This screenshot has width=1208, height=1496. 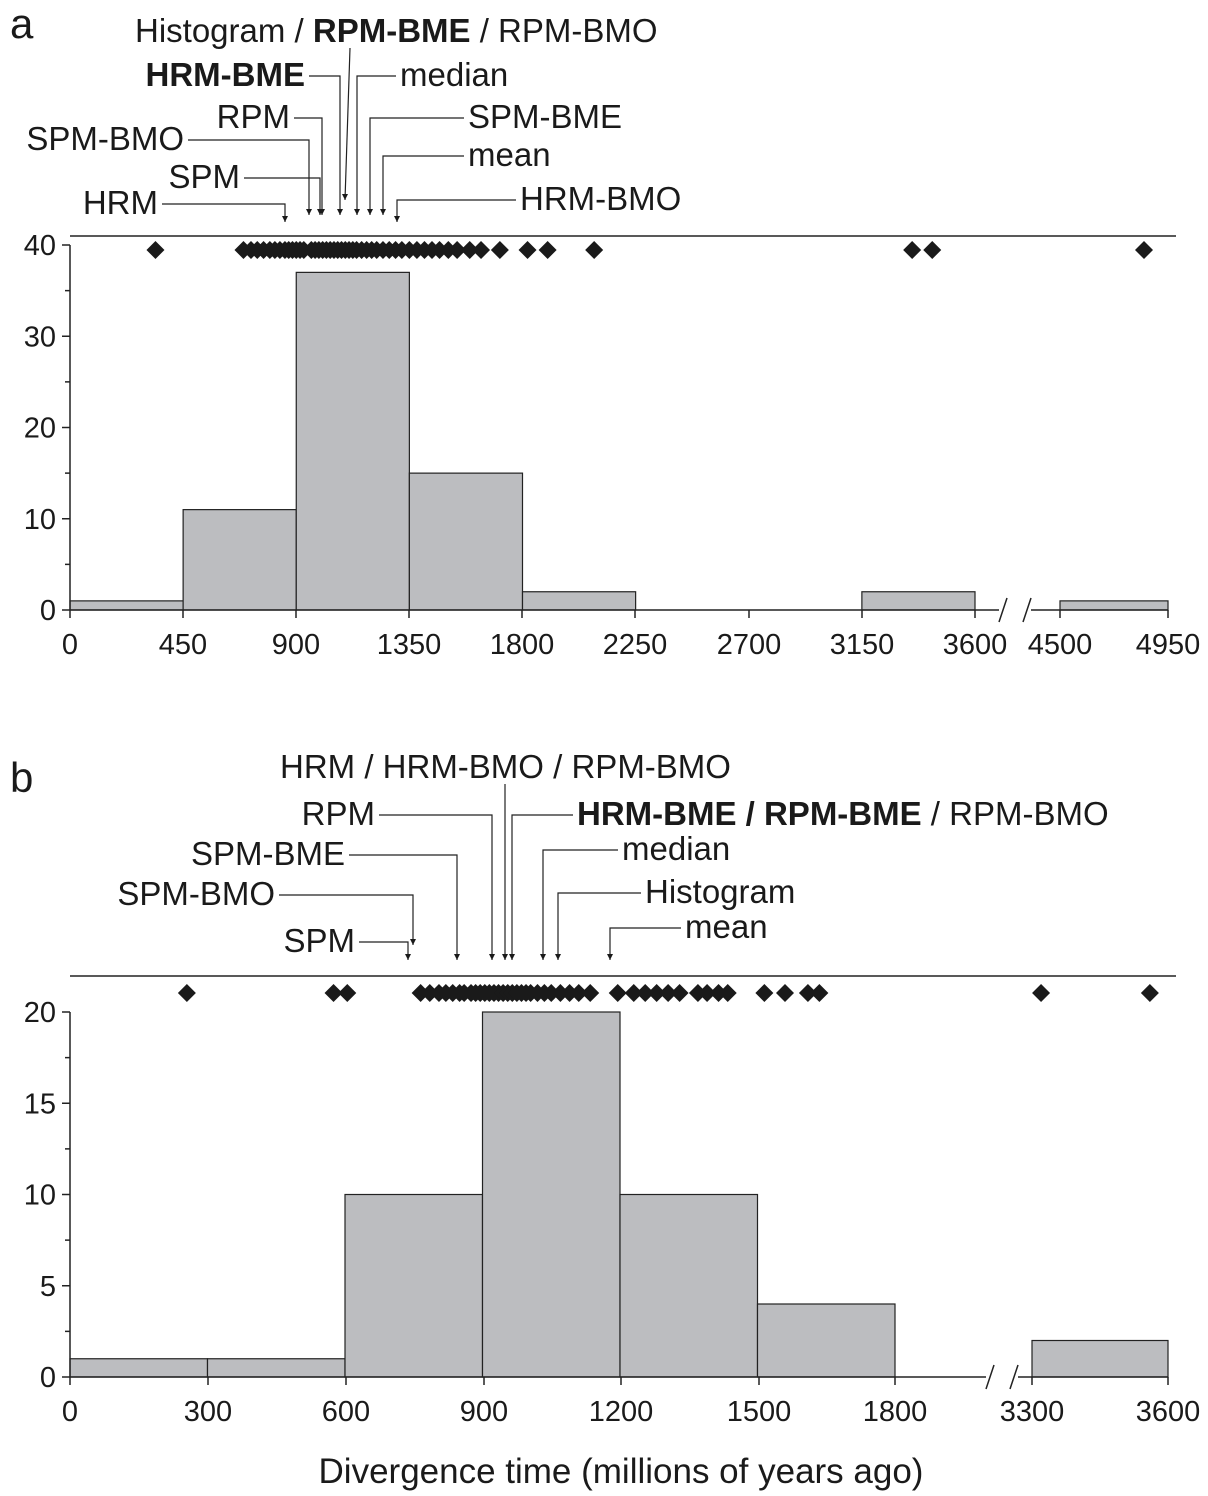 What do you see at coordinates (48, 1287) in the screenshot?
I see `y-tick-label: 5` at bounding box center [48, 1287].